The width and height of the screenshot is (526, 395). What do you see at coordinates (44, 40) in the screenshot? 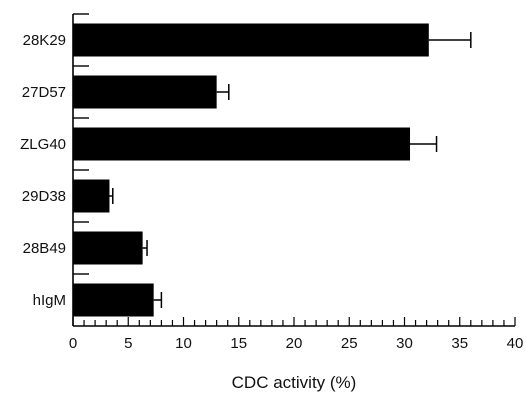
I see `category-label: 28K29` at bounding box center [44, 40].